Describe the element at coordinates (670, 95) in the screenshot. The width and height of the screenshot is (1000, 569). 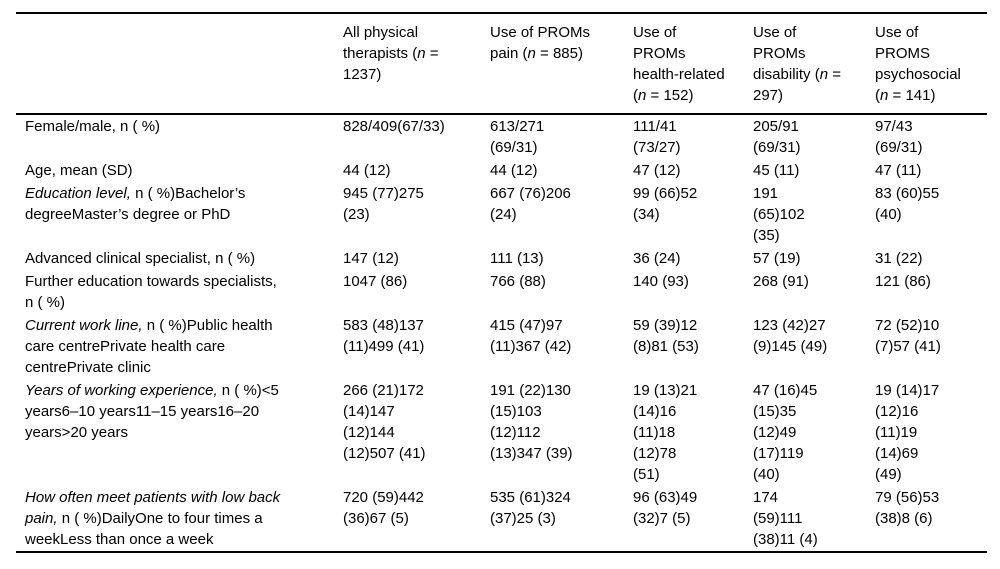
I see `text-run: = 152)` at that location.